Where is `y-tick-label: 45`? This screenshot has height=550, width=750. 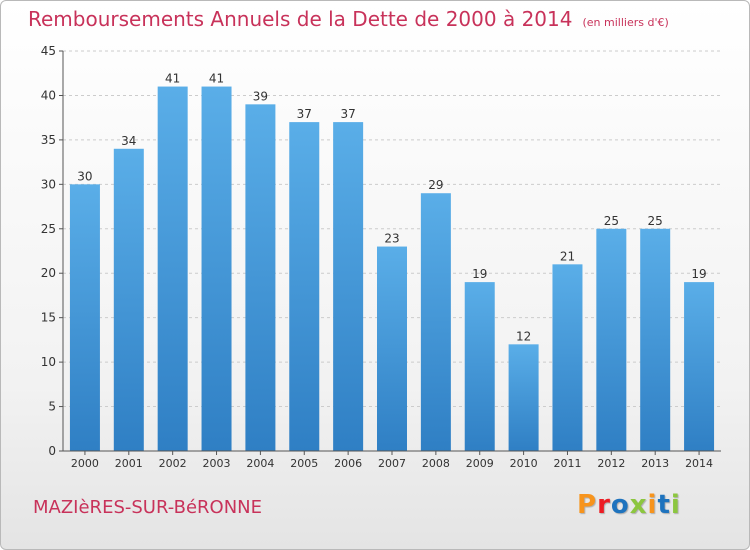 y-tick-label: 45 is located at coordinates (48, 51).